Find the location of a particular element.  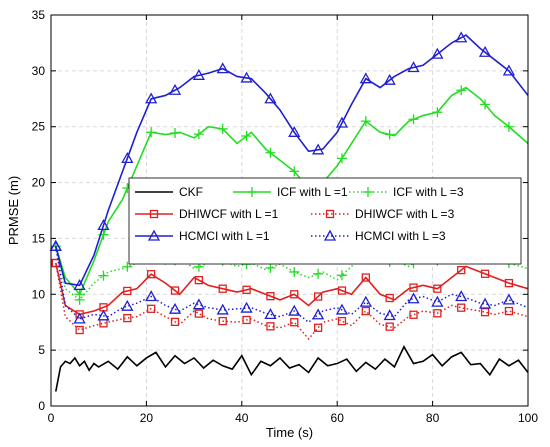

x-tick-label: 0 is located at coordinates (51, 418).